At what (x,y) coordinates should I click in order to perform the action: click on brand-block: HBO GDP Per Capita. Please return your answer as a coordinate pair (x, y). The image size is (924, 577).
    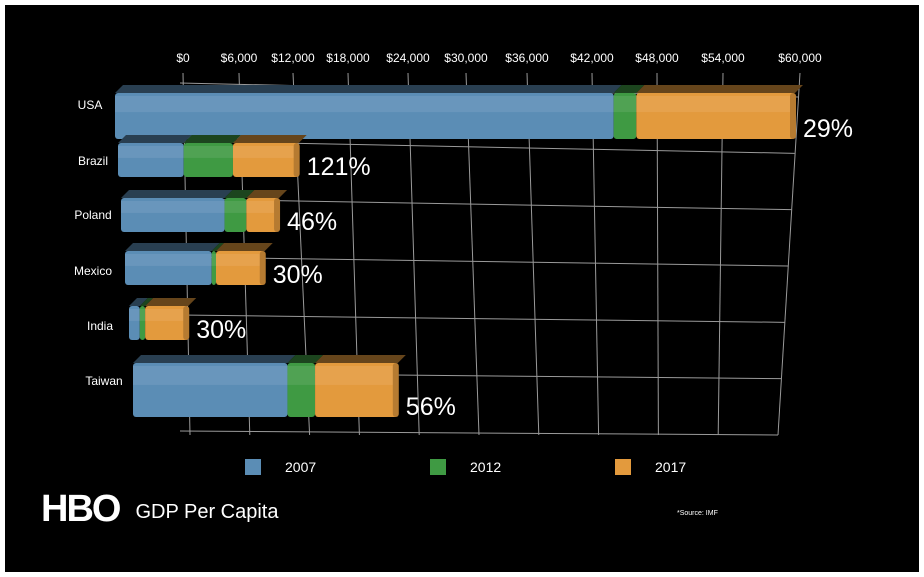
    Looking at the image, I should click on (159, 509).